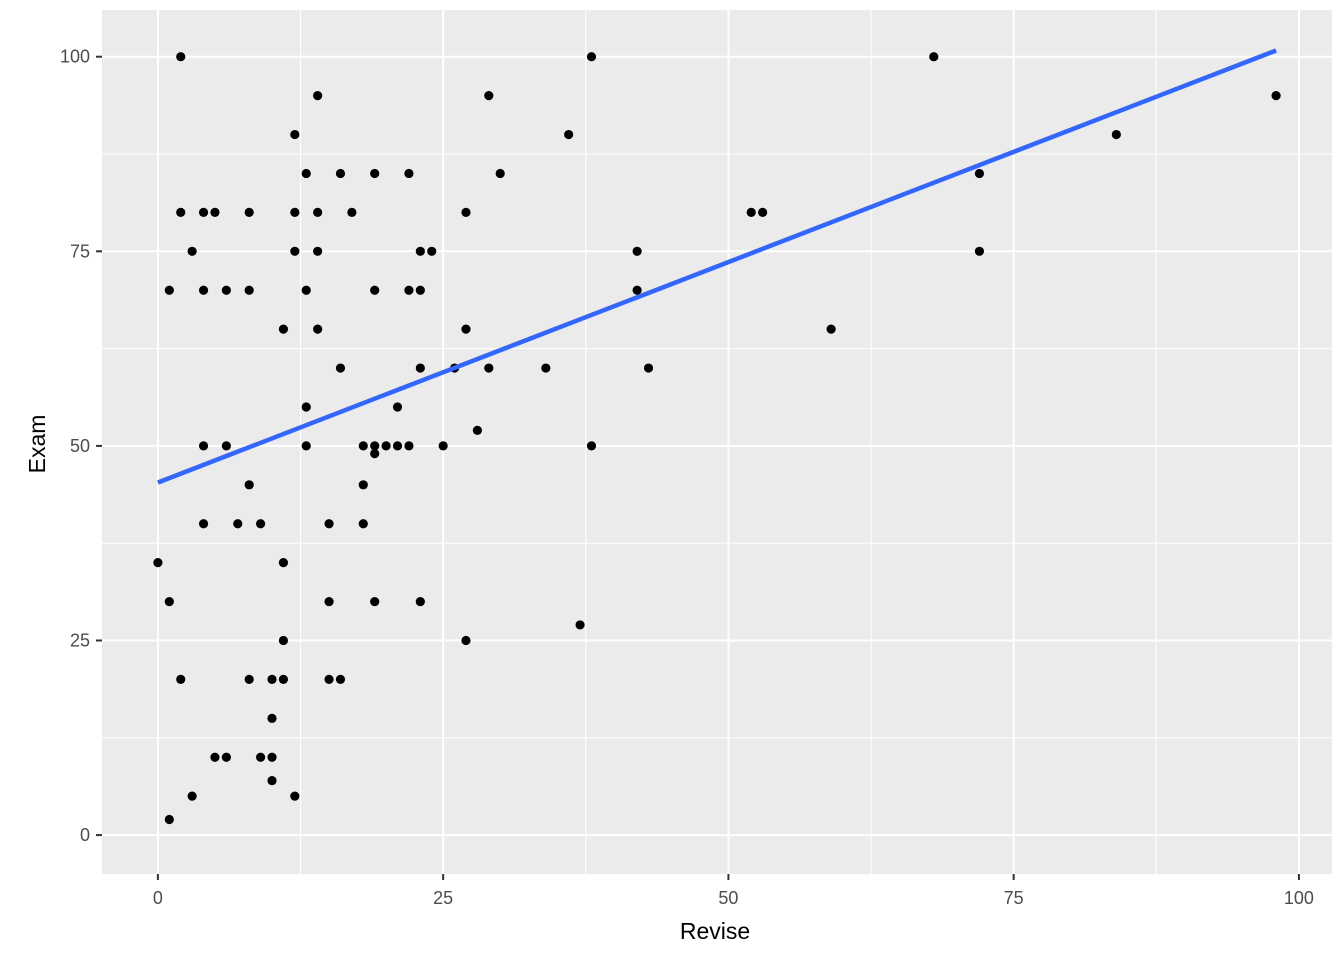  What do you see at coordinates (85, 835) in the screenshot?
I see `y-tick-label: 0` at bounding box center [85, 835].